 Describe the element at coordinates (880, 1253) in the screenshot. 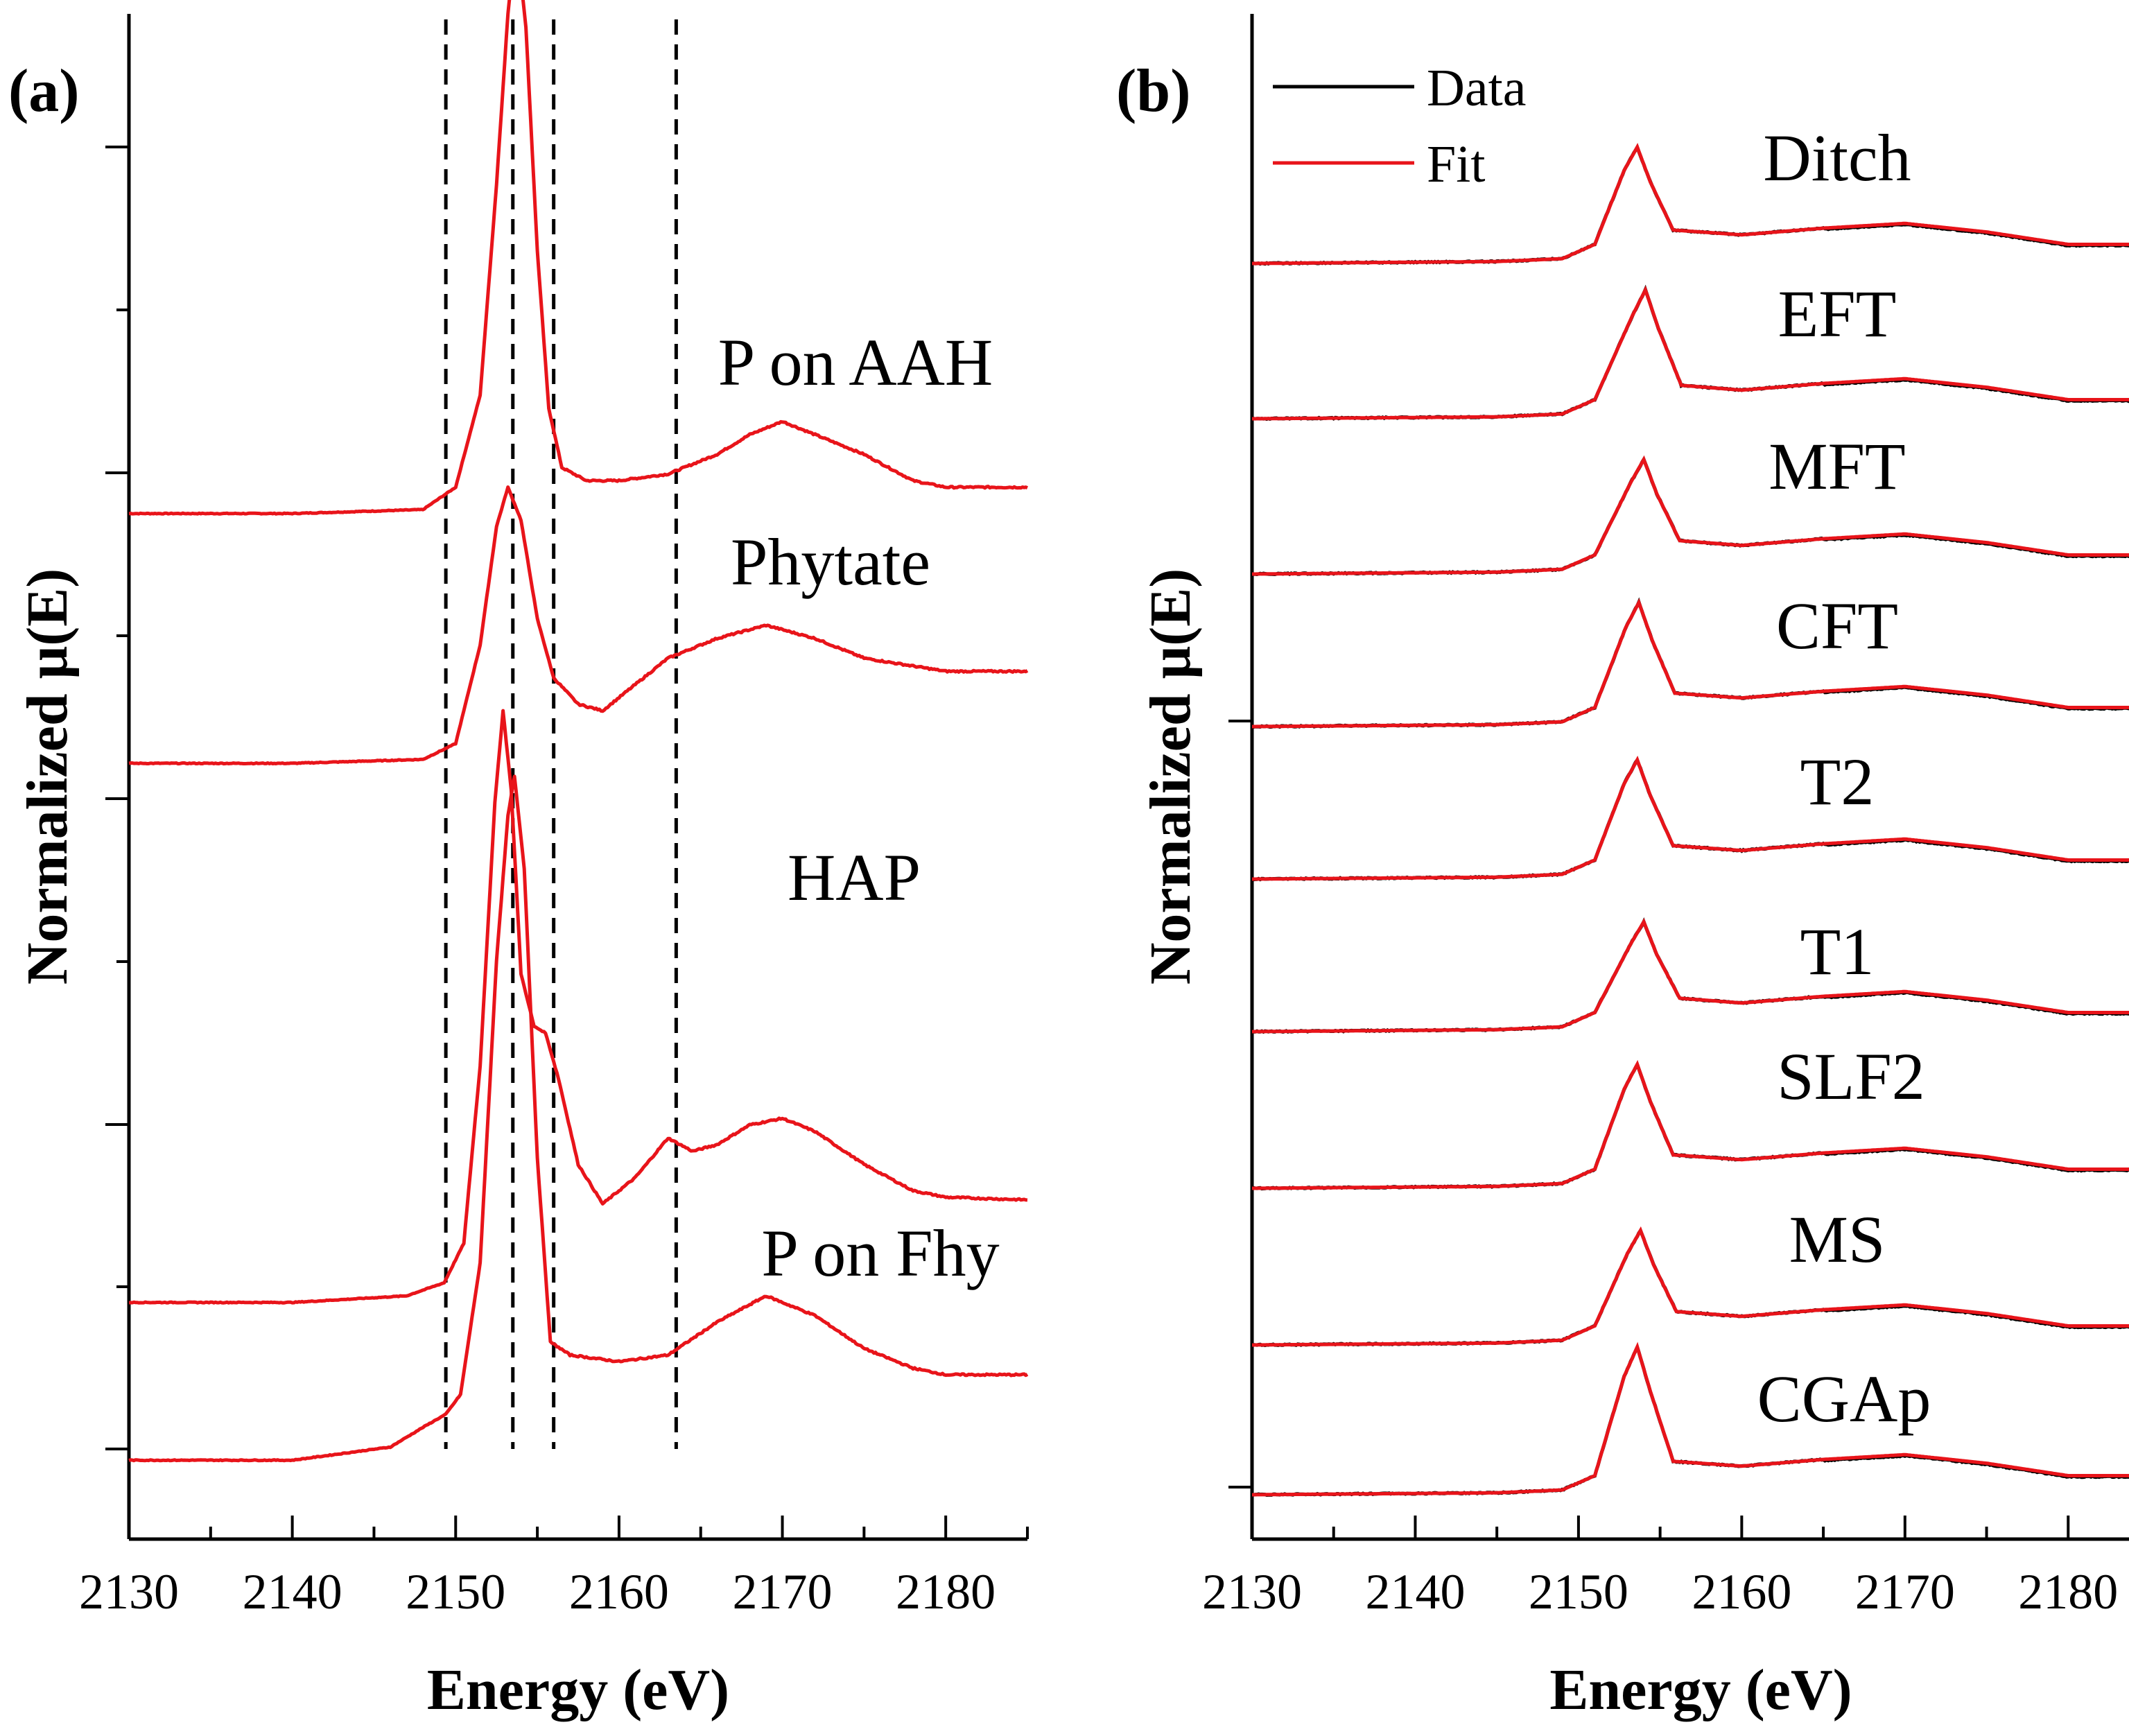

I see `series-label: P on Fhy` at that location.